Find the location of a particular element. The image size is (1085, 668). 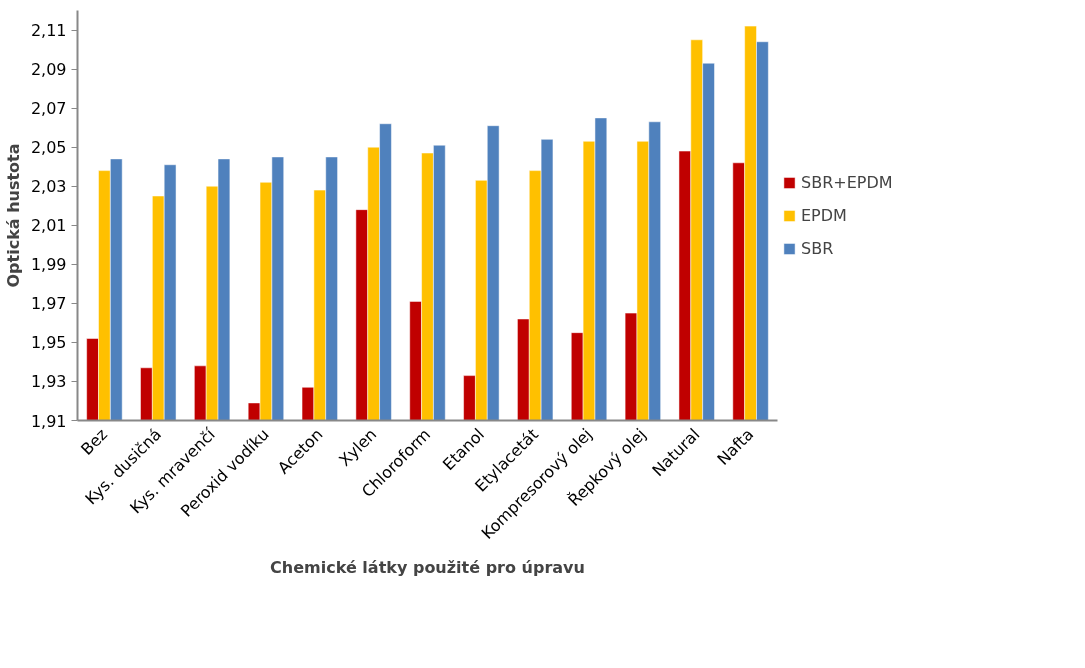

y-tick-label: 2,05 is located at coordinates (48, 148).